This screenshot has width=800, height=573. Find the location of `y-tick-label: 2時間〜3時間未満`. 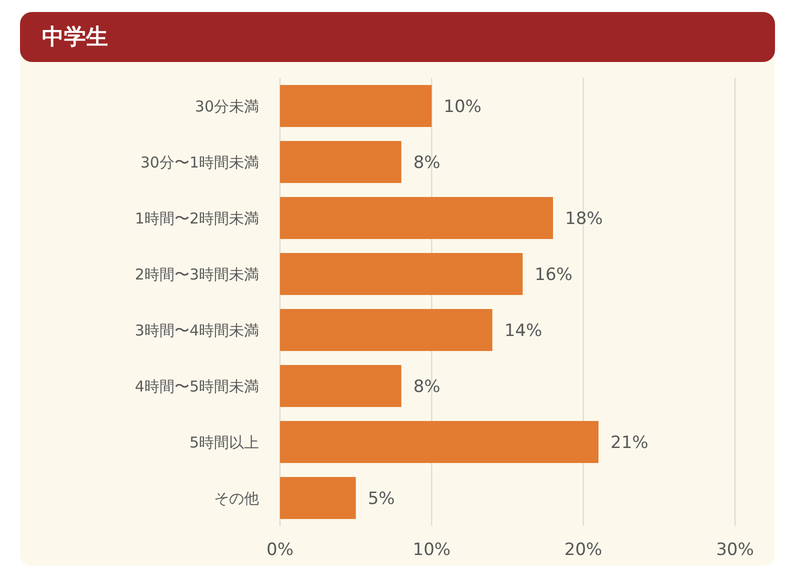

y-tick-label: 2時間〜3時間未満 is located at coordinates (196, 274).